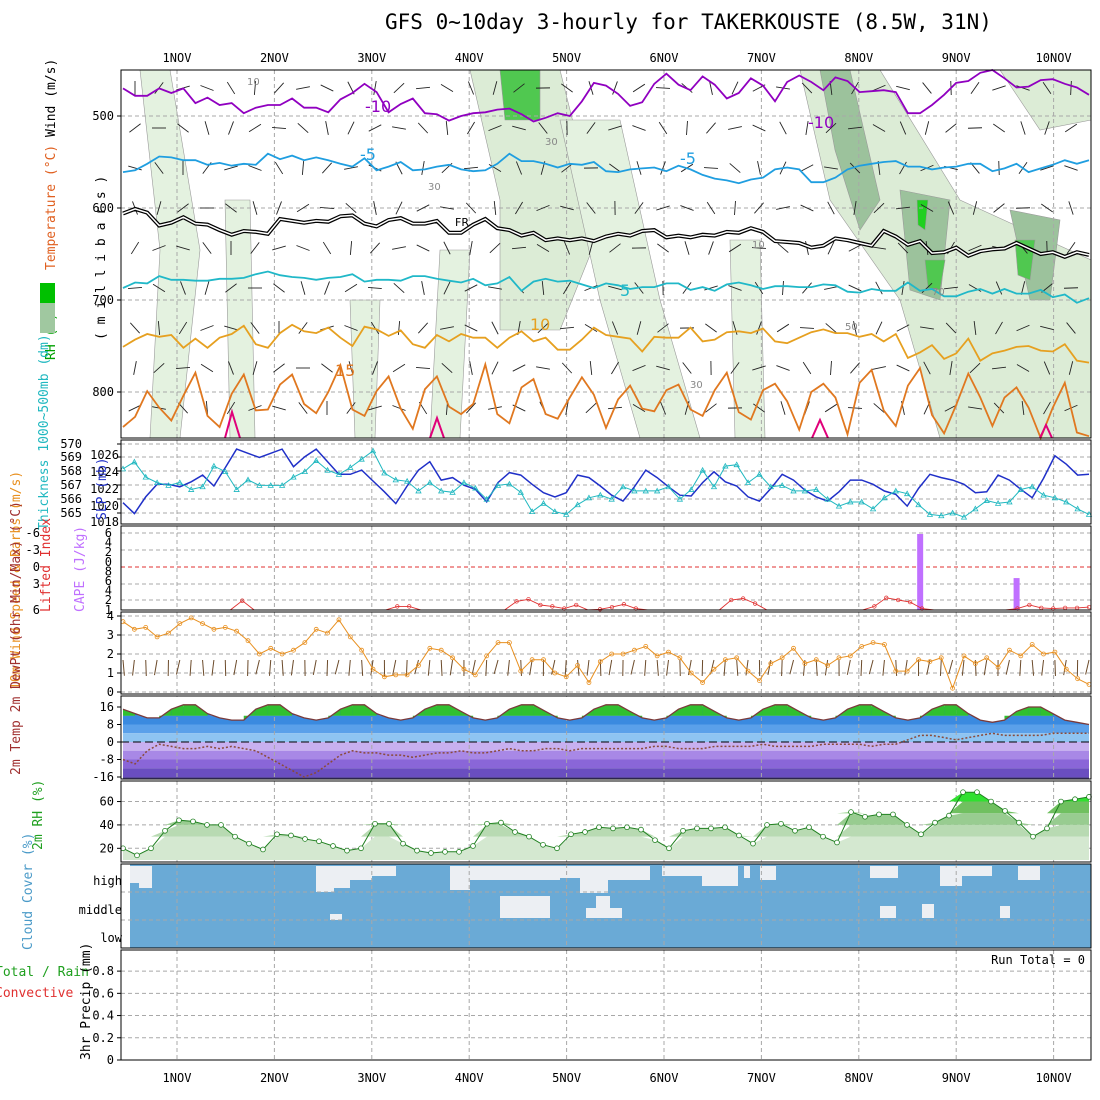  What do you see at coordinates (110, 692) in the screenshot?
I see `y-tick-label: 0` at bounding box center [110, 692].